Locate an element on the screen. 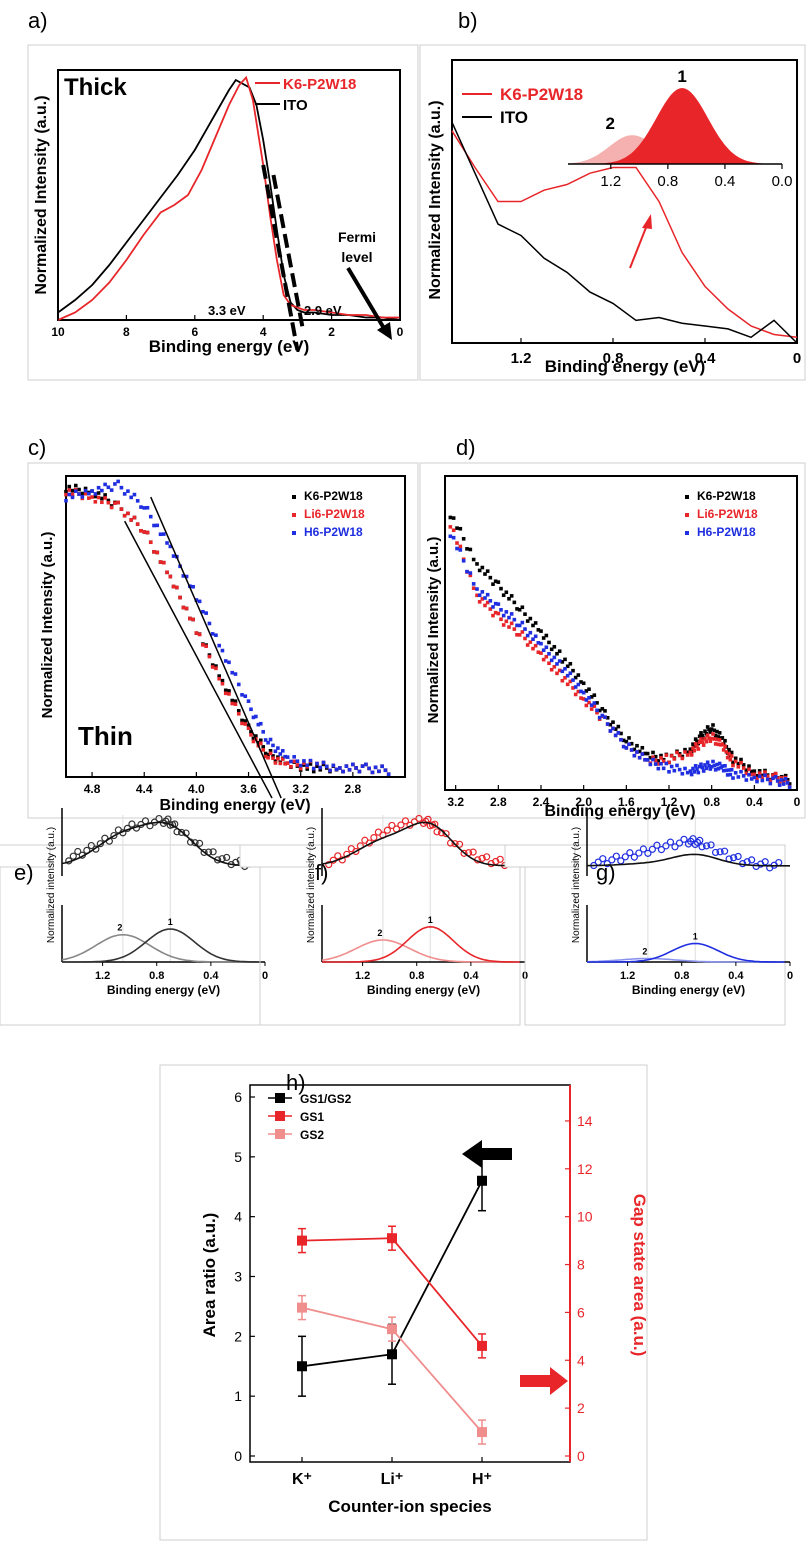 The height and width of the screenshot is (1546, 807). y-tick-label: 0 is located at coordinates (238, 1456).